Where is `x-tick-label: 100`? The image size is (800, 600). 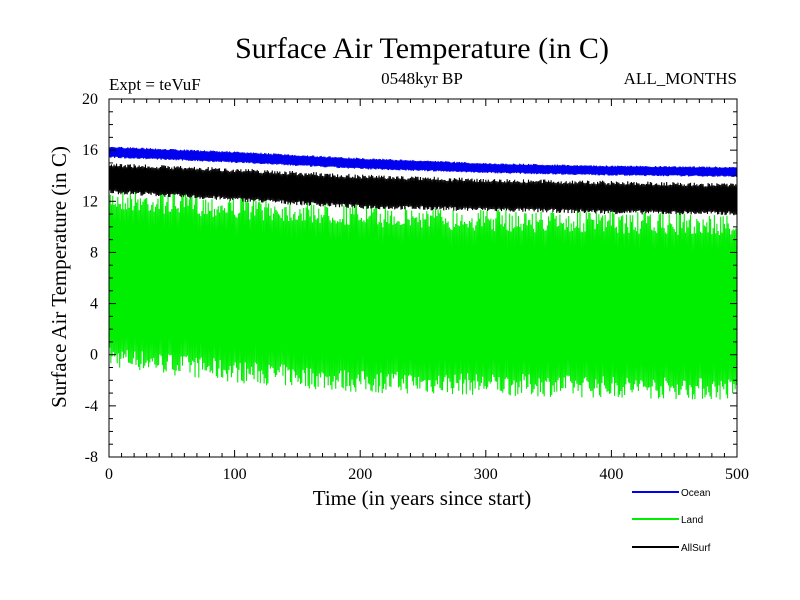
x-tick-label: 100 is located at coordinates (235, 474).